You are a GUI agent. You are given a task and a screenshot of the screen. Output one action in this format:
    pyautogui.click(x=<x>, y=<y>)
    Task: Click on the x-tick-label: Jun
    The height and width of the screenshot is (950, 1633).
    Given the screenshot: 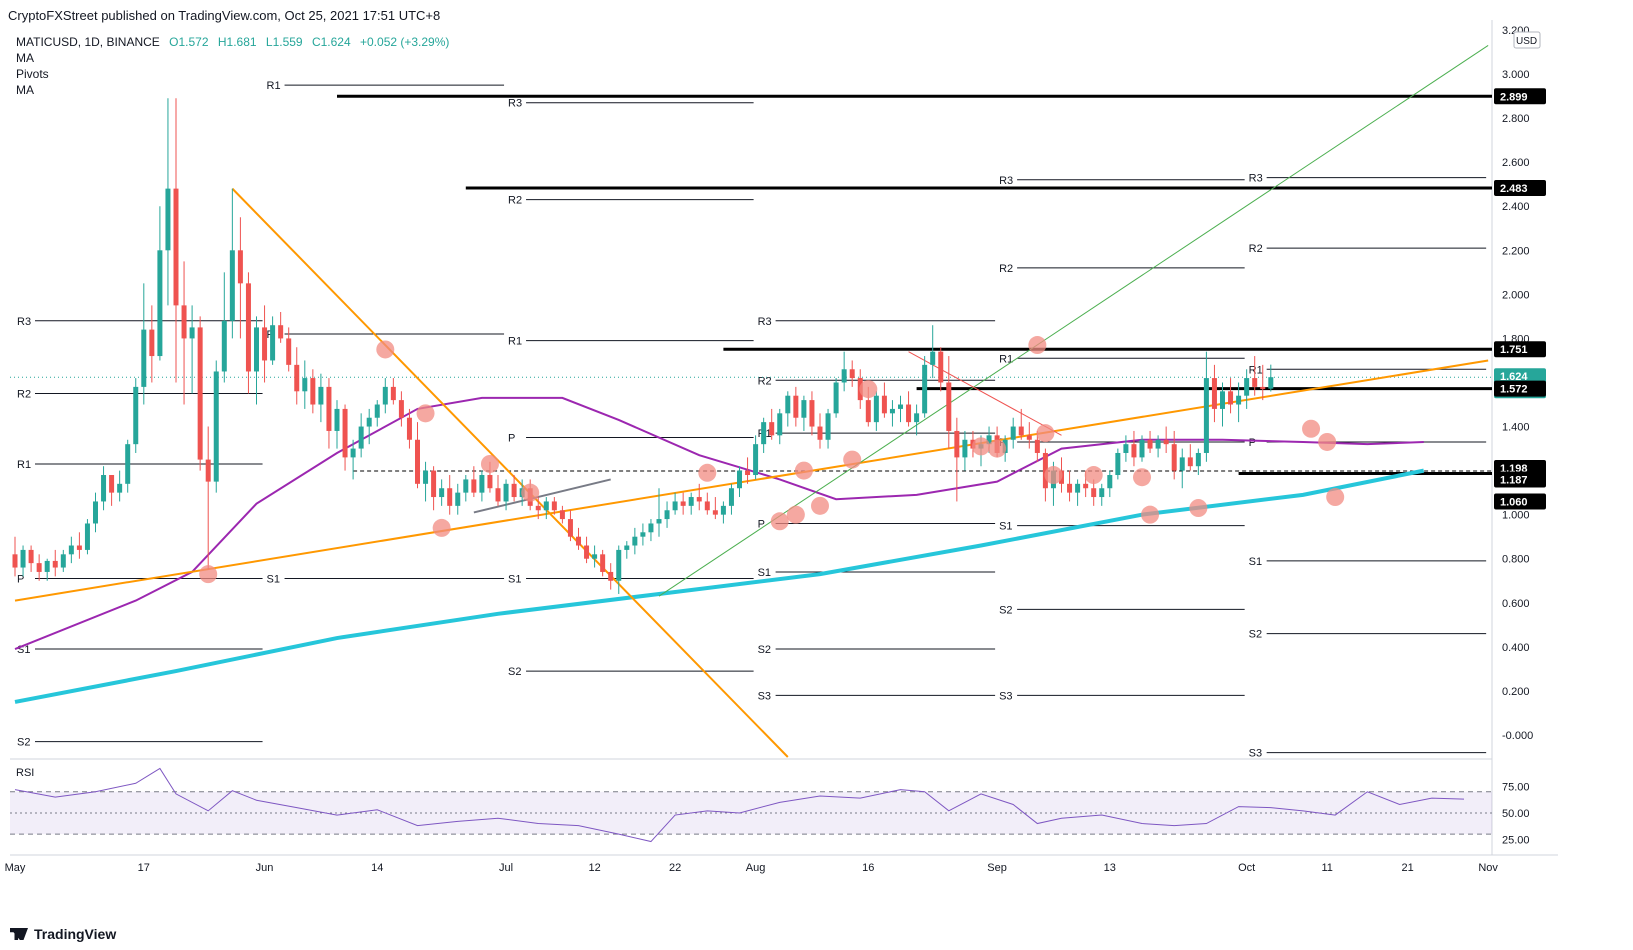 What is the action you would take?
    pyautogui.click(x=265, y=868)
    